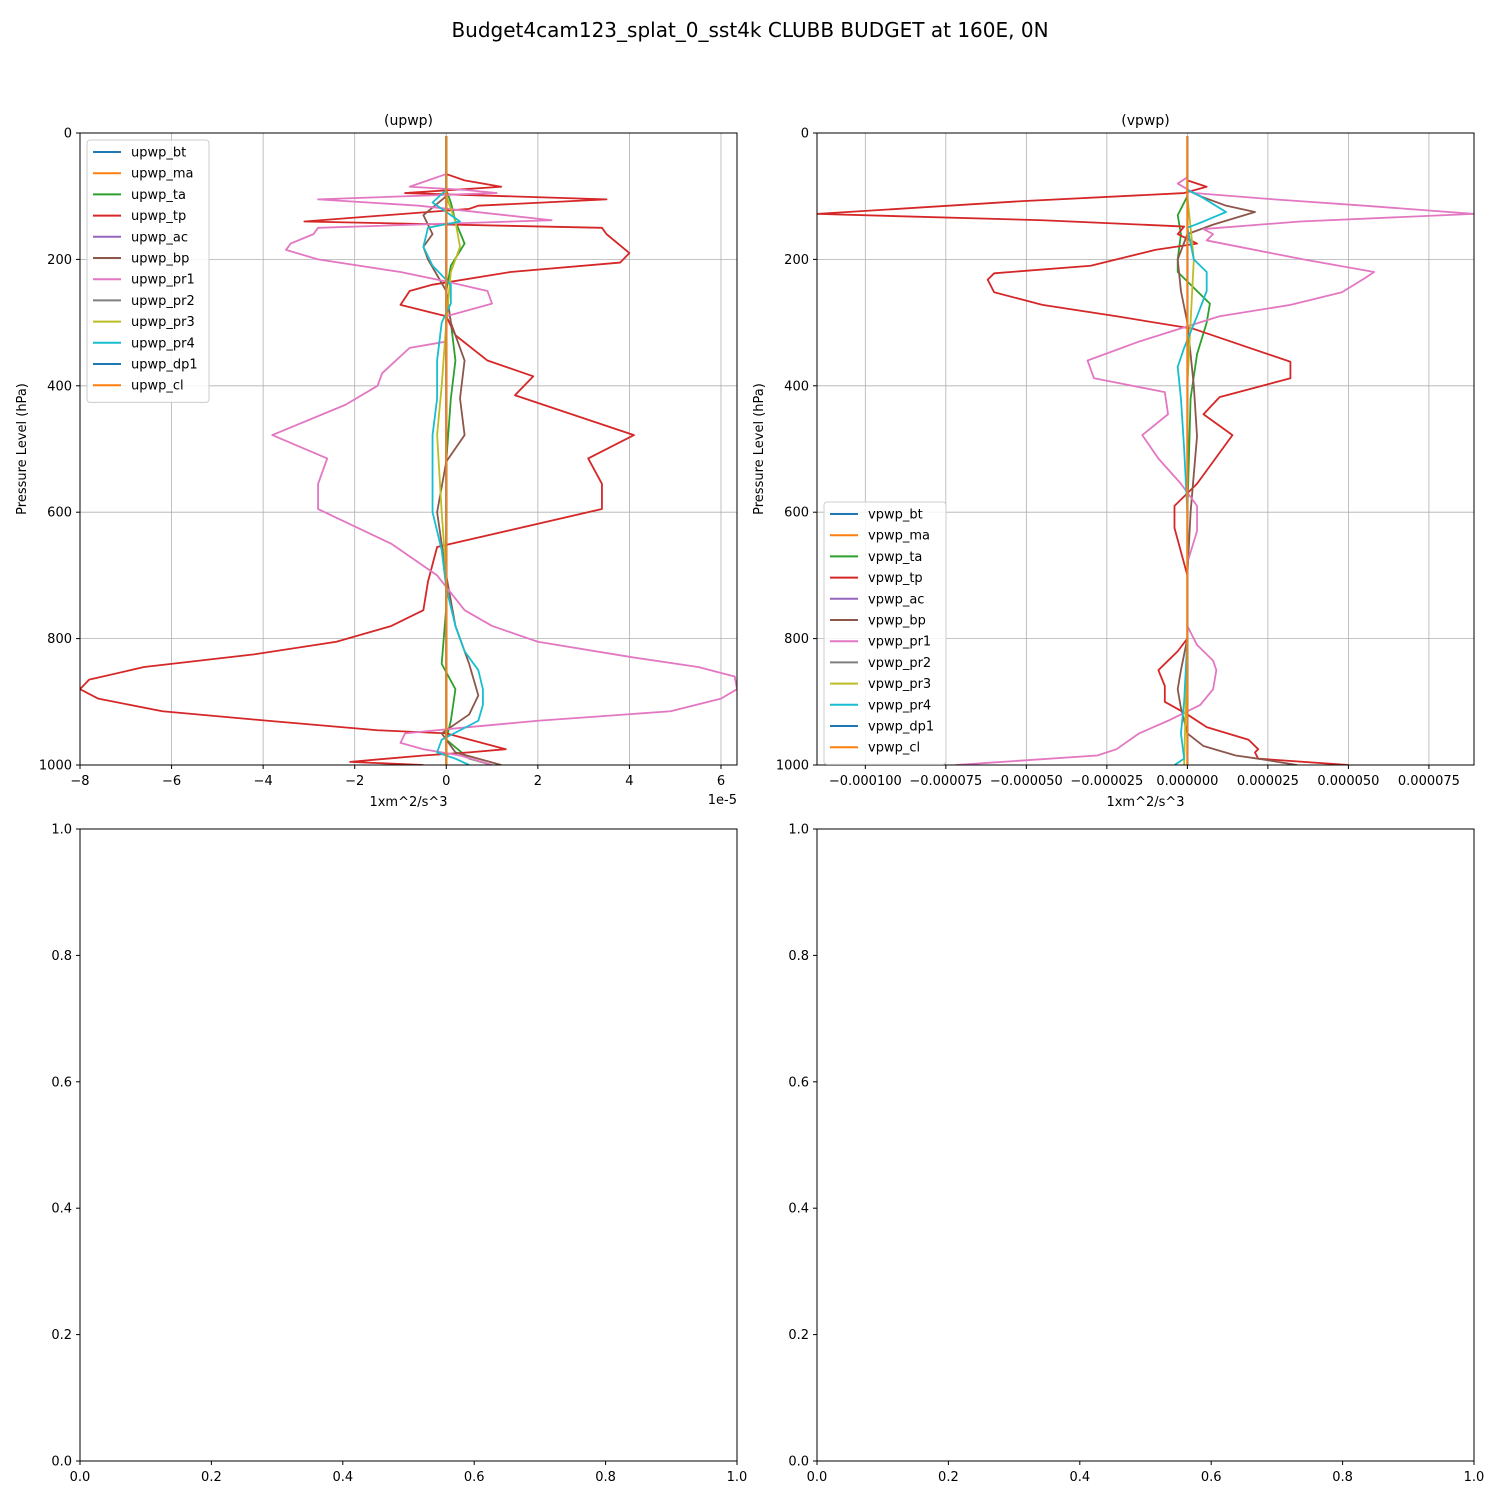 The image size is (1500, 1500). Describe the element at coordinates (901, 727) in the screenshot. I see `legend-entry: vpwp_dp1` at that location.